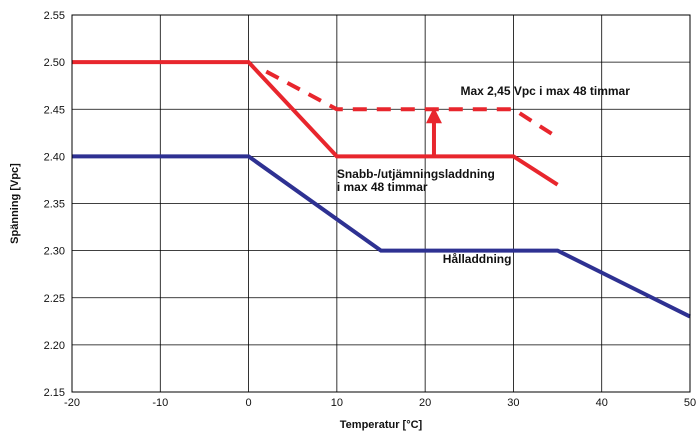 This screenshot has width=699, height=438. Describe the element at coordinates (425, 403) in the screenshot. I see `x-tick-label: 20` at that location.